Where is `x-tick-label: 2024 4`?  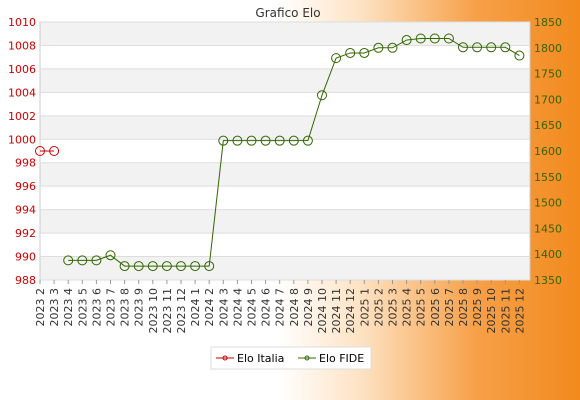 x-tick-label: 2024 4 is located at coordinates (237, 307).